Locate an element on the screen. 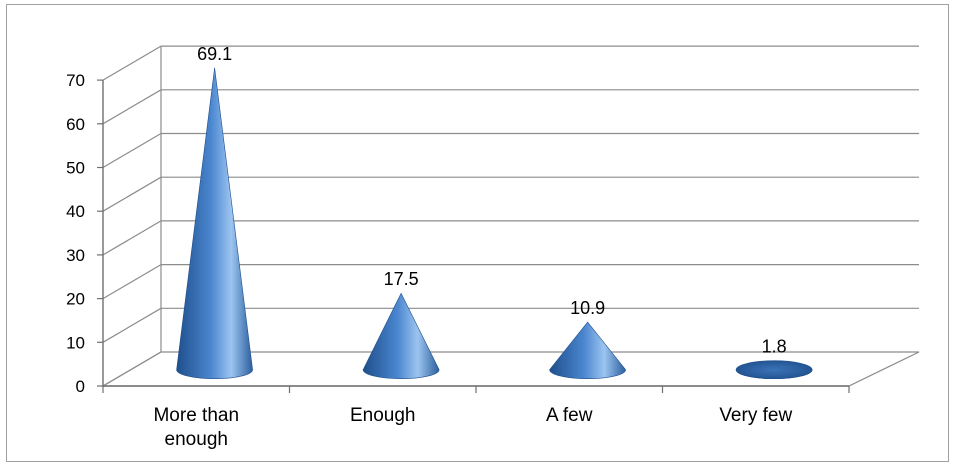 This screenshot has height=466, width=955. cone-base is located at coordinates (774, 370).